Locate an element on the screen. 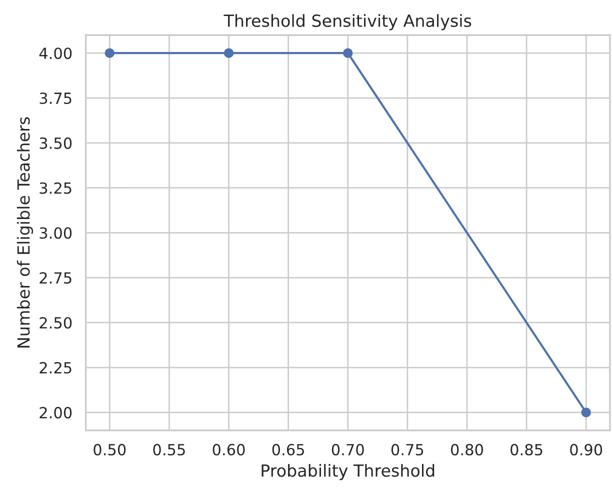 The image size is (613, 488). x-tick-label: 0.75 is located at coordinates (407, 450).